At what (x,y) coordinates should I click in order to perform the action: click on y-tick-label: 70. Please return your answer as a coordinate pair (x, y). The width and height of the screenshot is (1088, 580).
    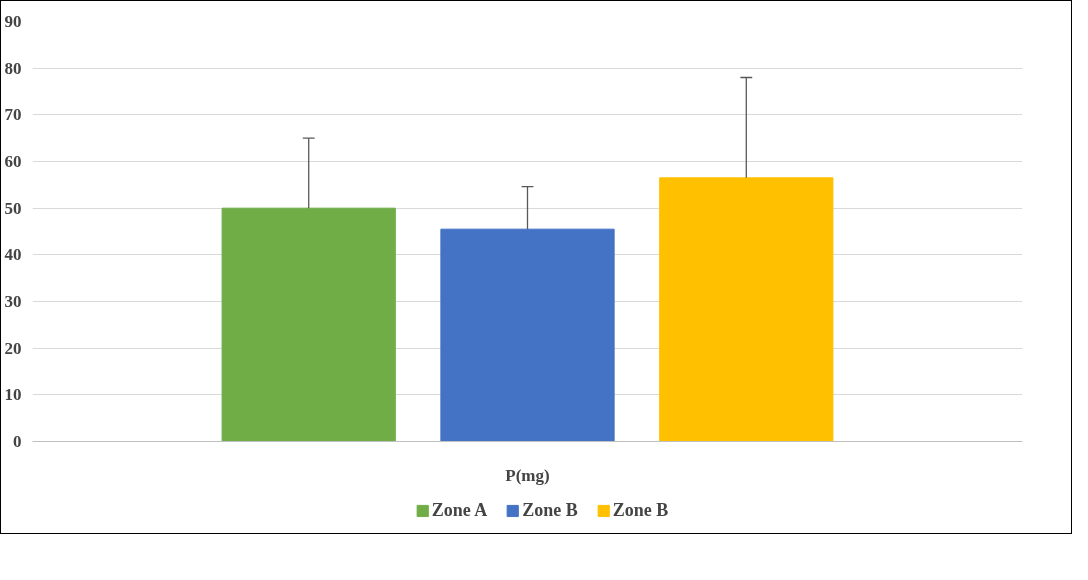
    Looking at the image, I should click on (13, 115).